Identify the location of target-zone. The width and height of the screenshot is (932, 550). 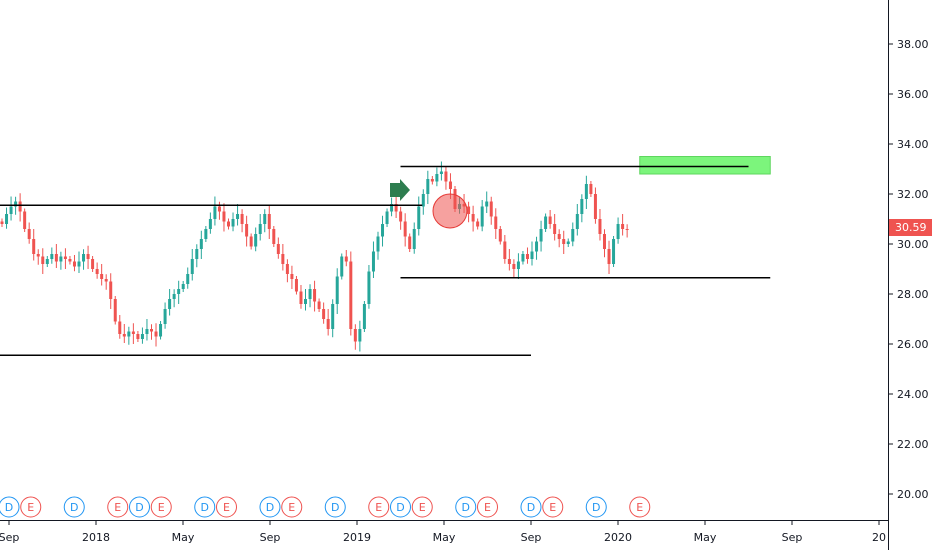
(705, 165).